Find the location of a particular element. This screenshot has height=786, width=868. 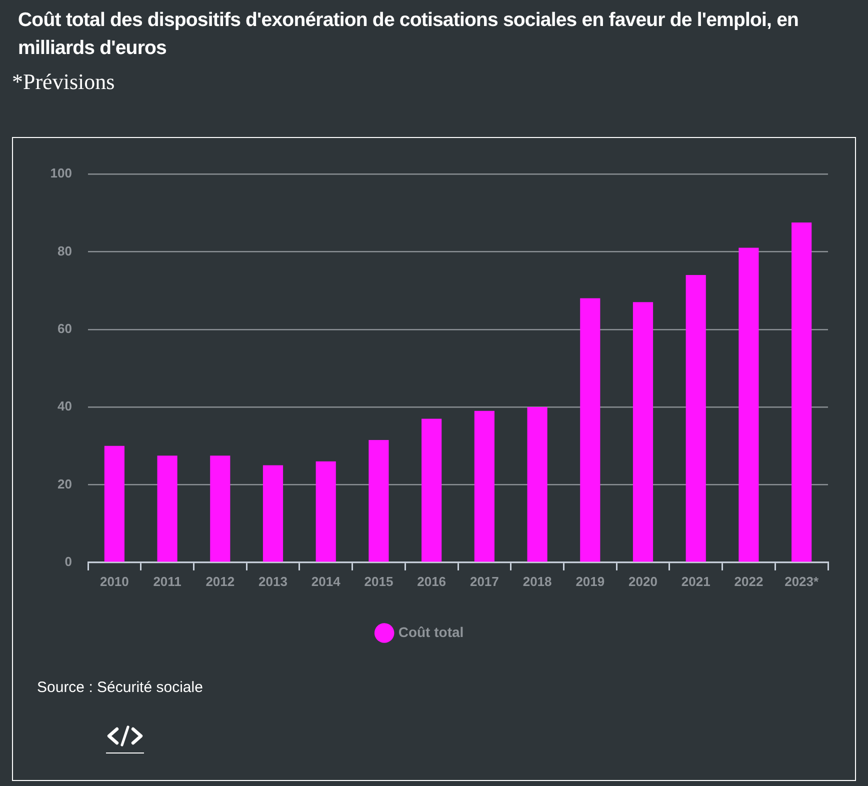

x-tick-label: 2018 is located at coordinates (537, 581).